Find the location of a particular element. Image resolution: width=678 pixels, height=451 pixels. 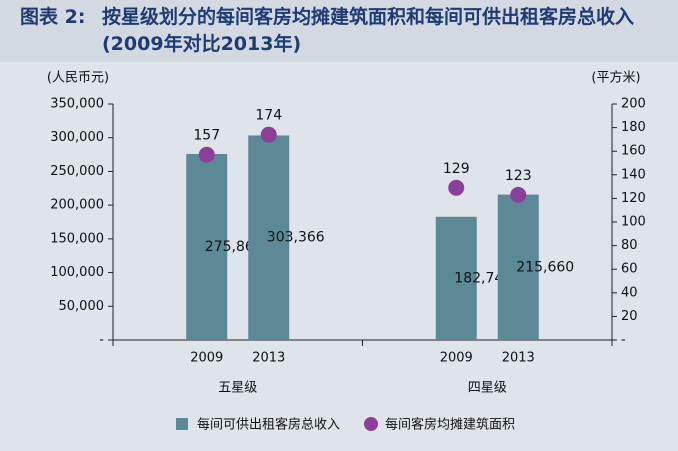

y-tick-label: 300,000 is located at coordinates (77, 137).